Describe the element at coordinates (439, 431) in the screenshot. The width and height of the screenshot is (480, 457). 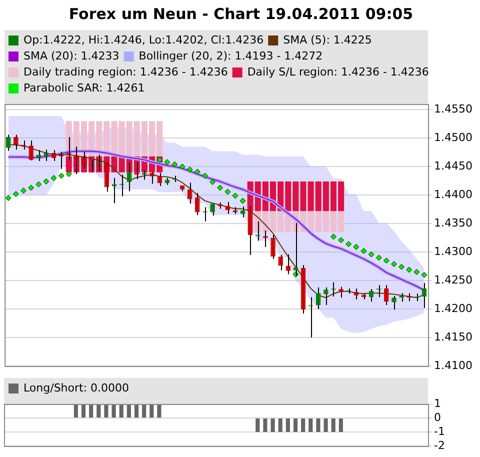
I see `y-tick-label: -1` at that location.